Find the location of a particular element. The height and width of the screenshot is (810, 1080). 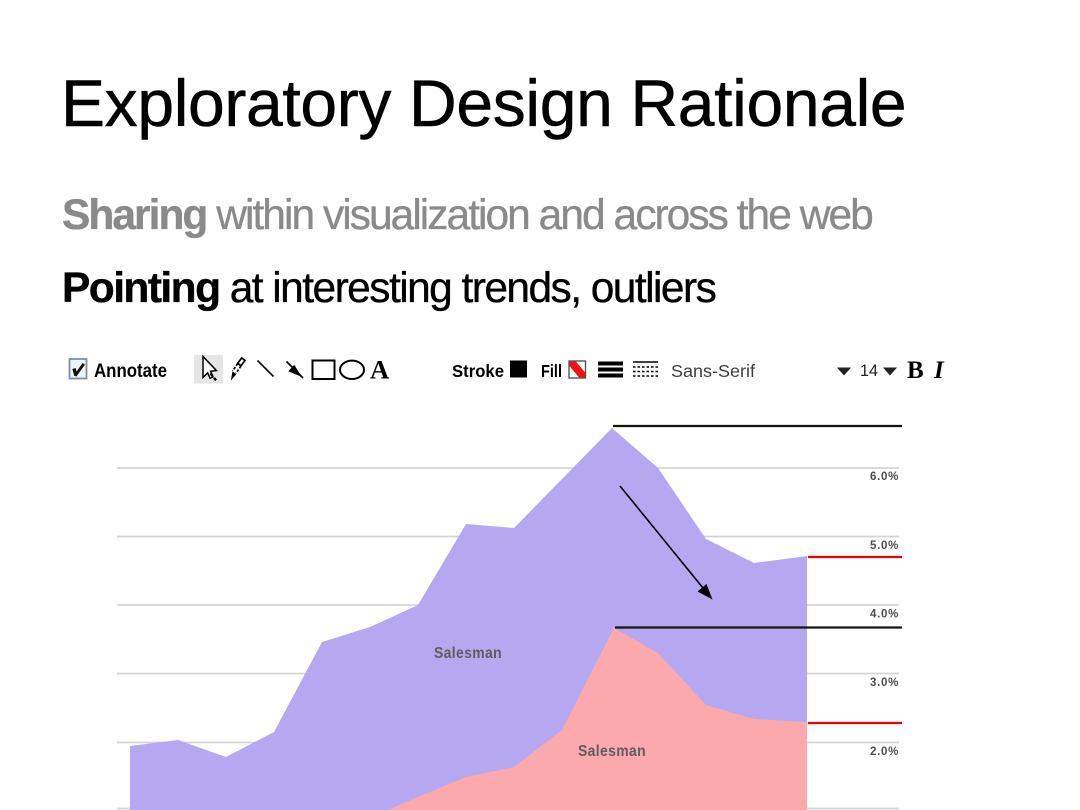

svg-text: 5.0% is located at coordinates (884, 546).